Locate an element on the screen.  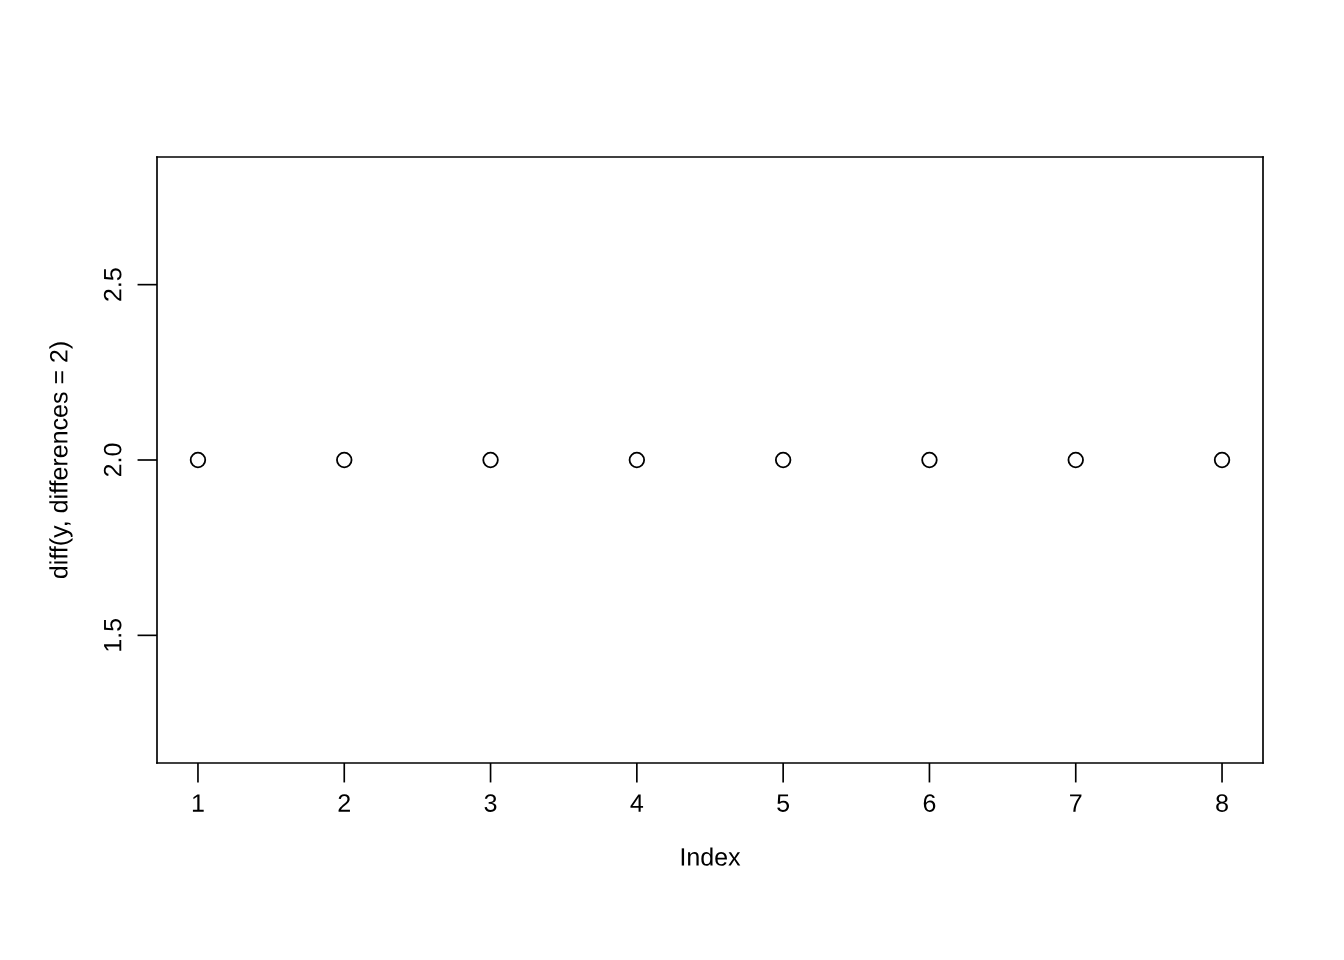
x-tick-label: 1 is located at coordinates (198, 803).